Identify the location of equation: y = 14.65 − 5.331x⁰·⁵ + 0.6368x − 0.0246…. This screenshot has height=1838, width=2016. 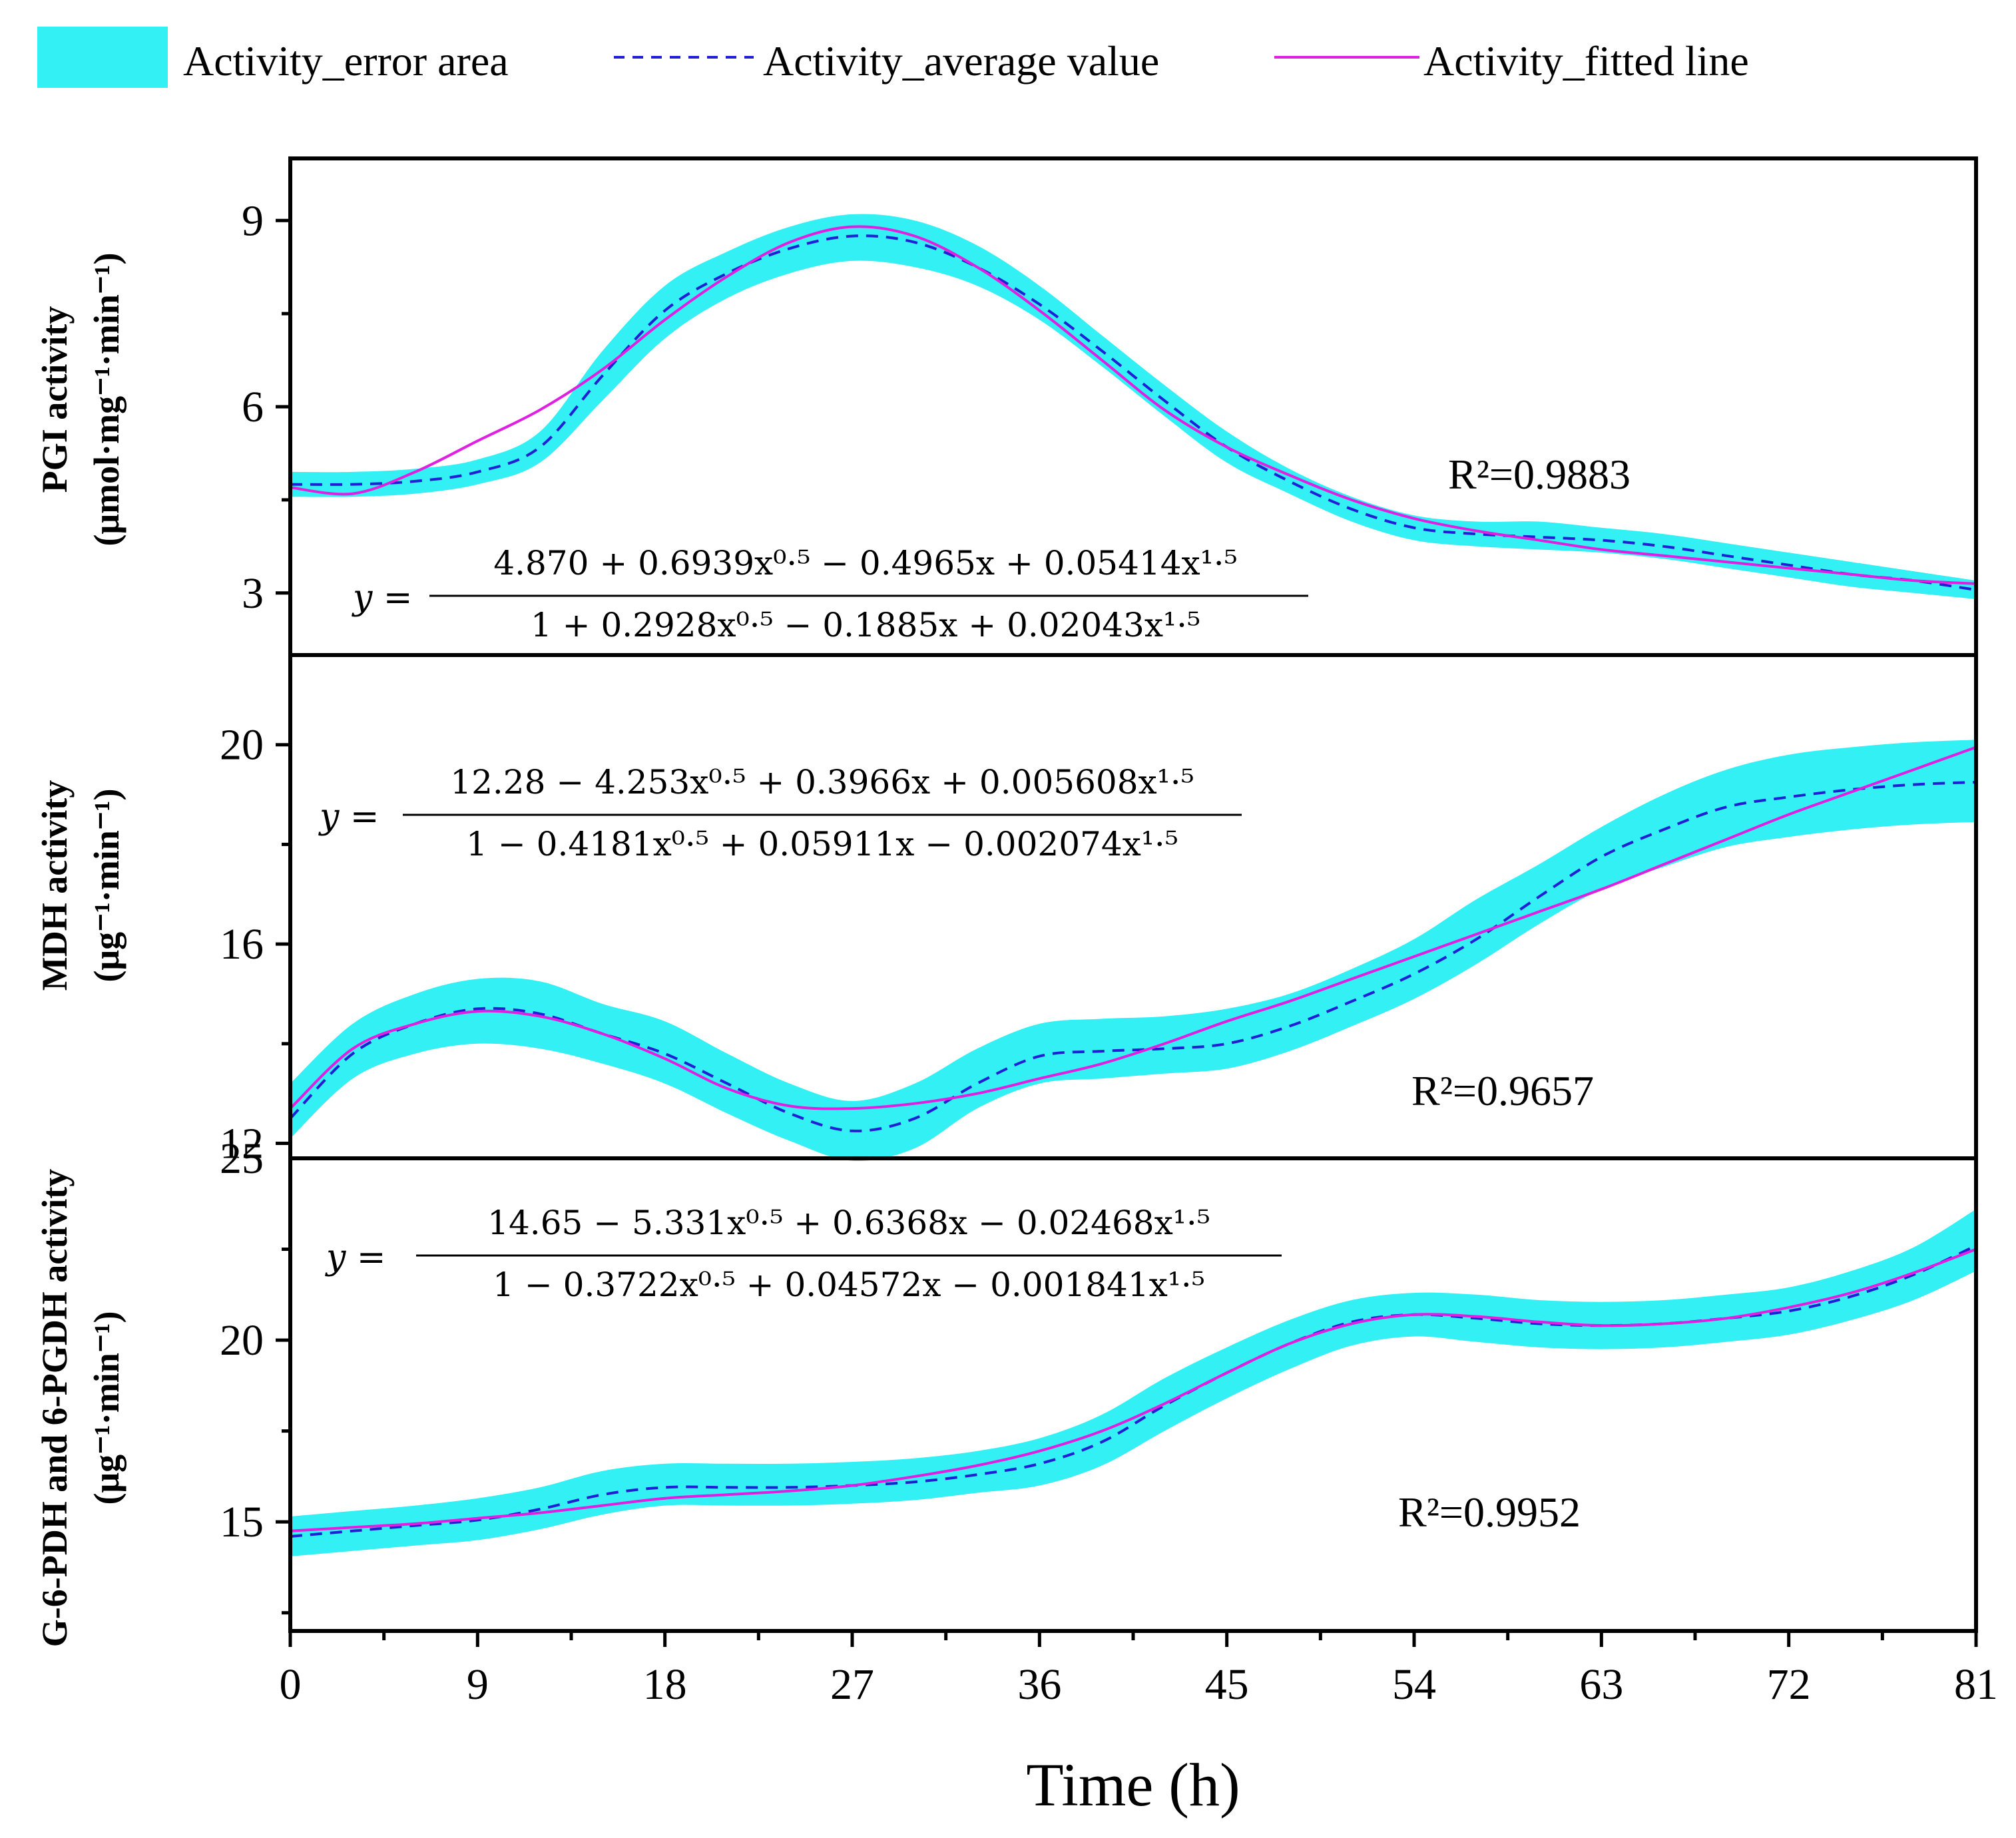
(803, 1254).